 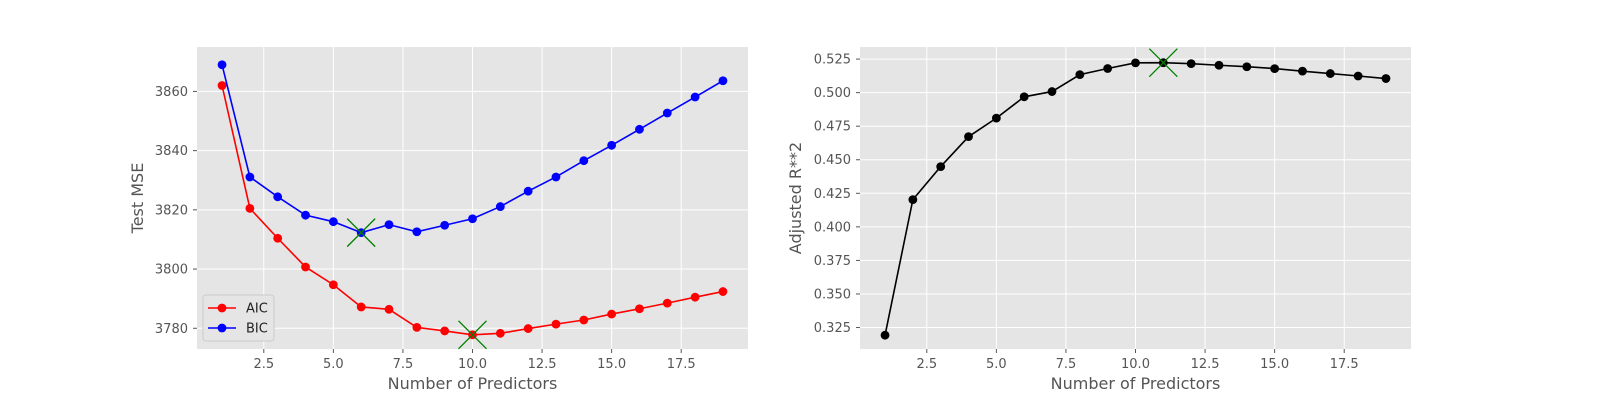 I want to click on y-tick-label: 0.450, so click(x=832, y=160).